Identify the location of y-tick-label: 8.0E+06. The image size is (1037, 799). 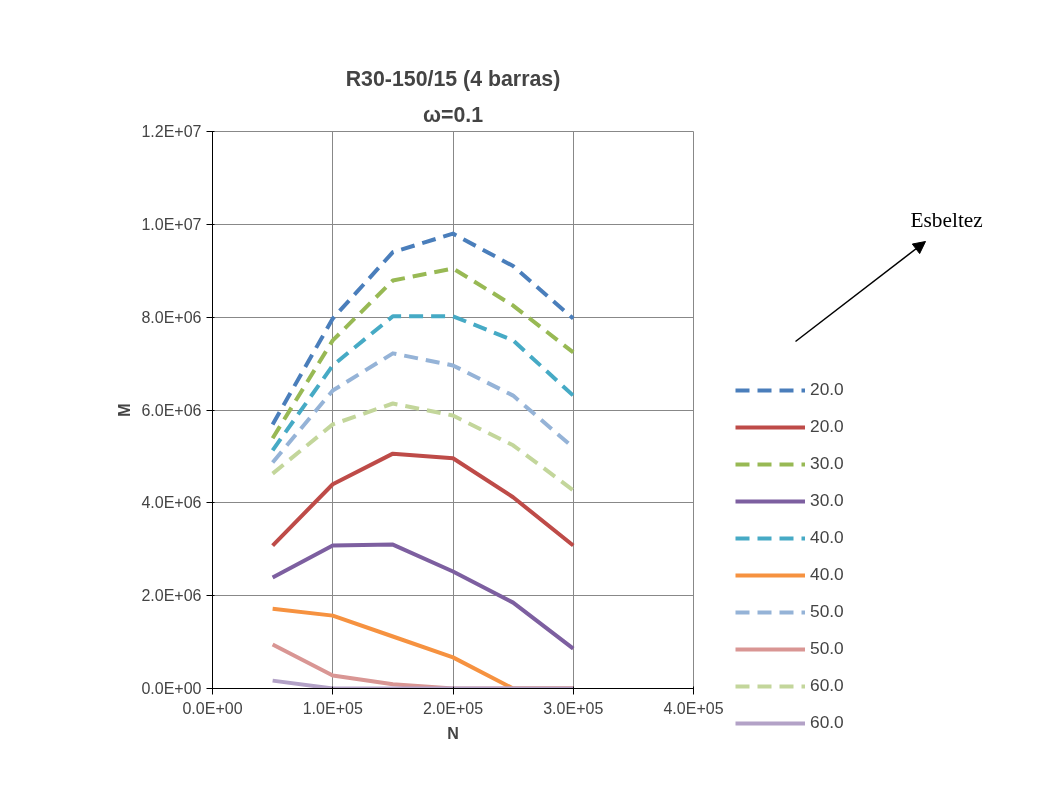
(171, 317).